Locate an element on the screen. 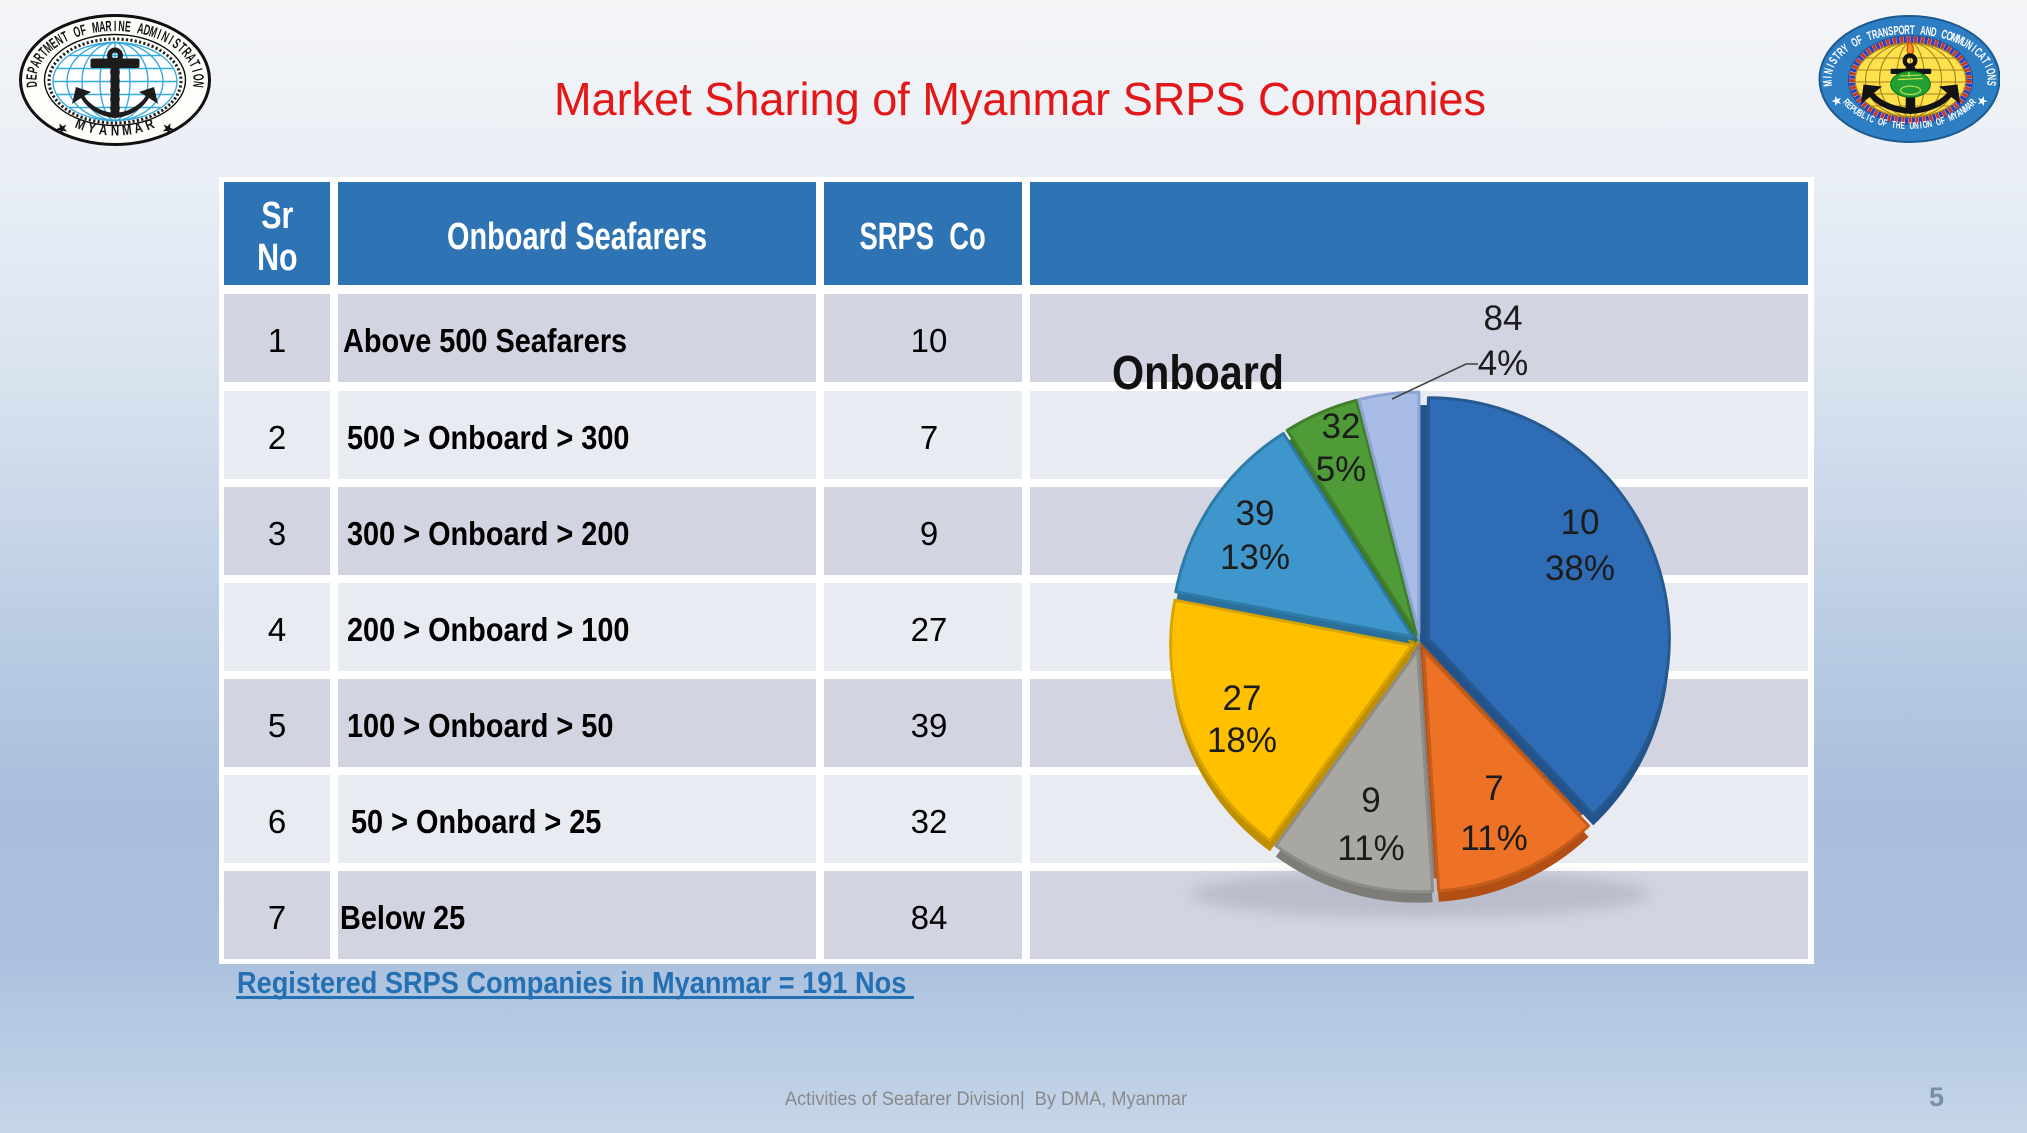 This screenshot has height=1133, width=2027. svg-text: 9 is located at coordinates (1370, 800).